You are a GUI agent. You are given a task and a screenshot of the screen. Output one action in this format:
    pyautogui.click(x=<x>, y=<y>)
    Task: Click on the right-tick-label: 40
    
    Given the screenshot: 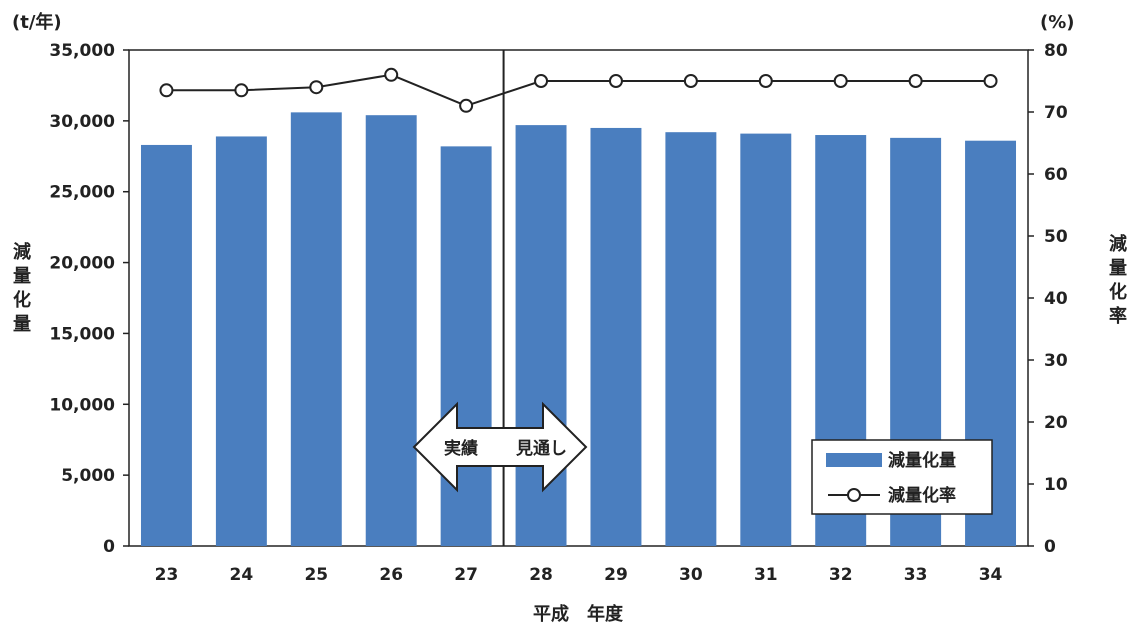 What is the action you would take?
    pyautogui.click(x=1056, y=299)
    